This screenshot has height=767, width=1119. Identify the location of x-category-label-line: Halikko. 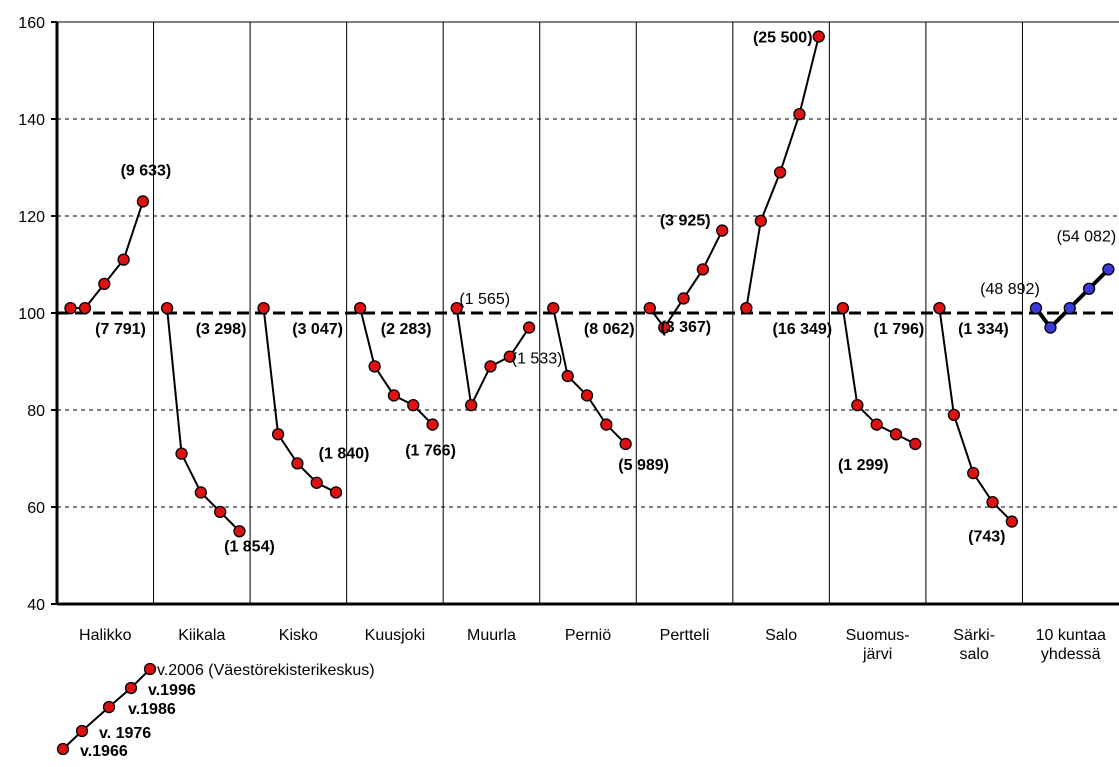
(105, 635).